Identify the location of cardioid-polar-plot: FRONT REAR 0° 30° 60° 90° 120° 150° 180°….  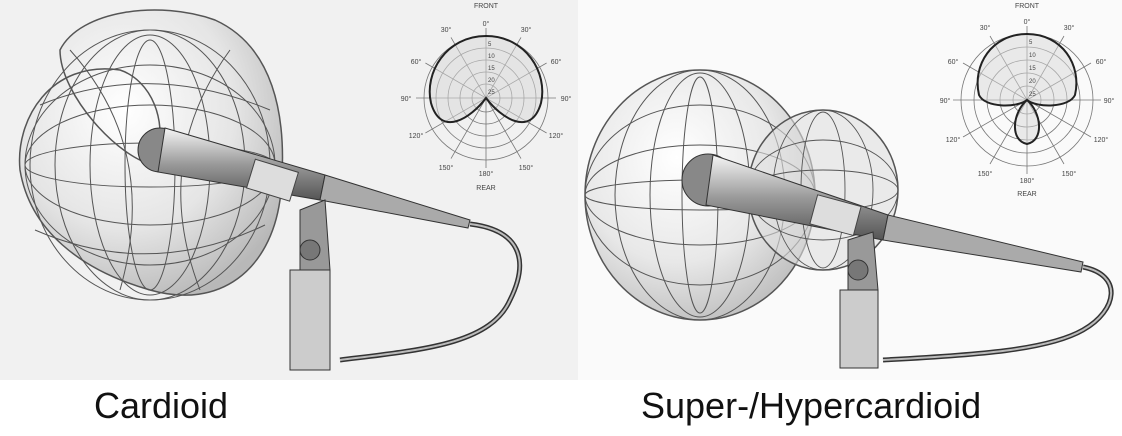
(486, 97).